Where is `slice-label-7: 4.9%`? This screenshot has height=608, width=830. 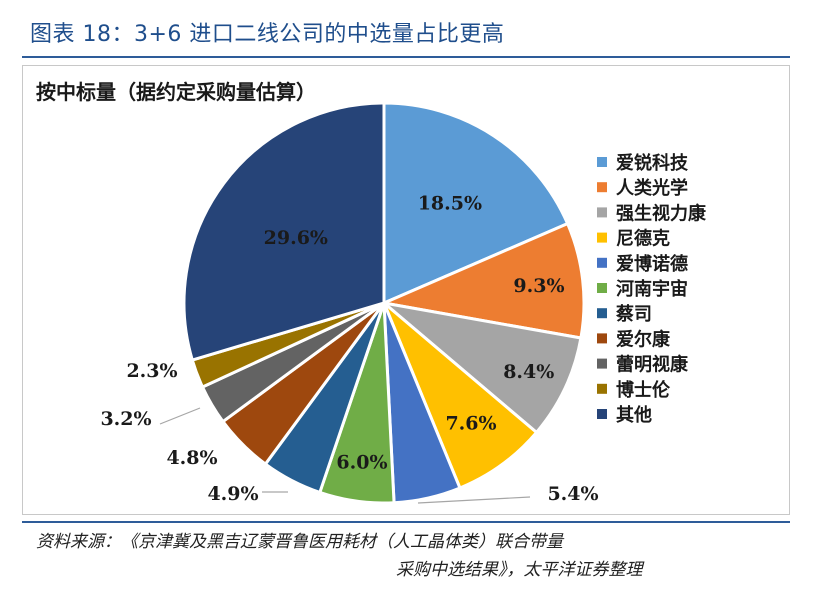 slice-label-7: 4.9% is located at coordinates (232, 494).